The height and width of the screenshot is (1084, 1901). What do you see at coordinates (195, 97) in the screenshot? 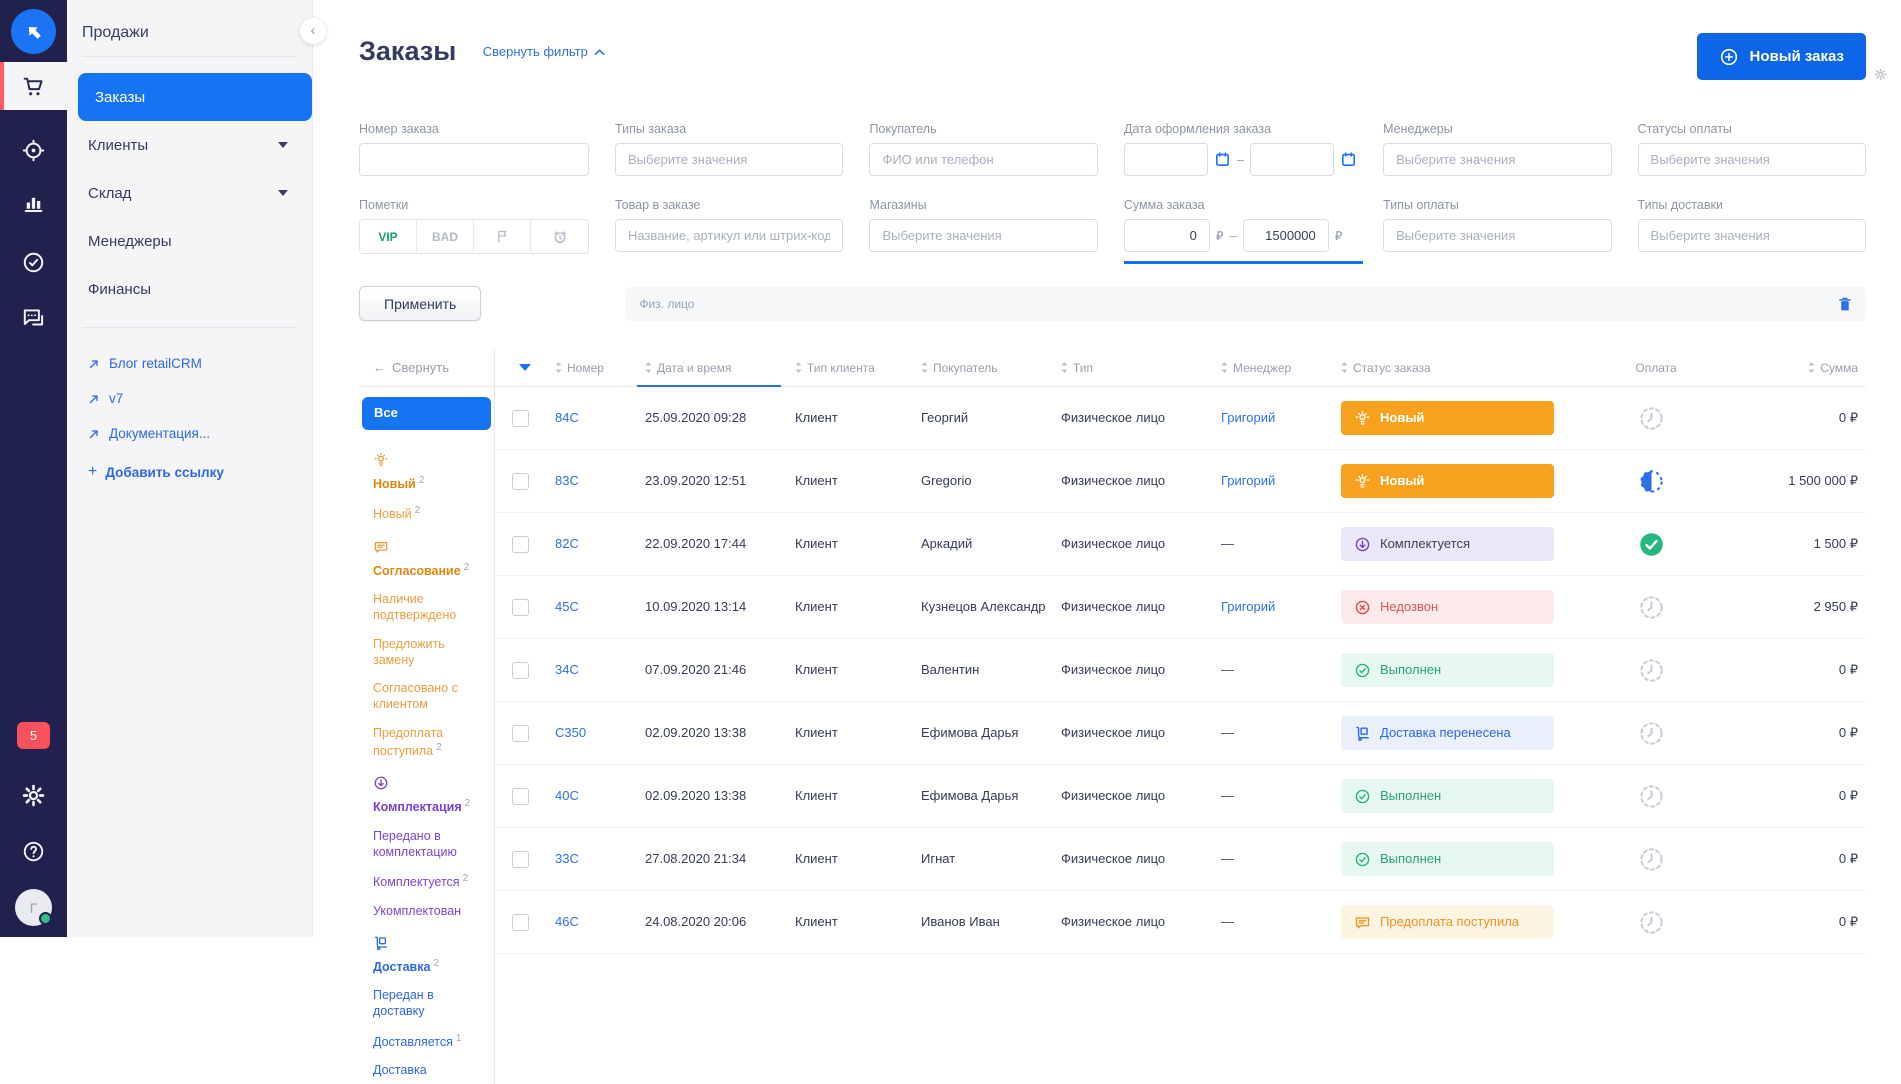
I see `sidebar-item-orders: Заказы` at bounding box center [195, 97].